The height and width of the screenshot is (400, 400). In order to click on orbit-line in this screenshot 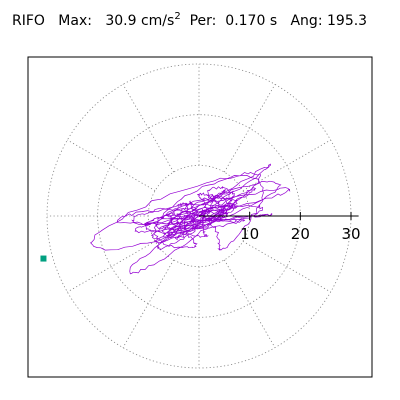, I will do `click(190, 219)`.